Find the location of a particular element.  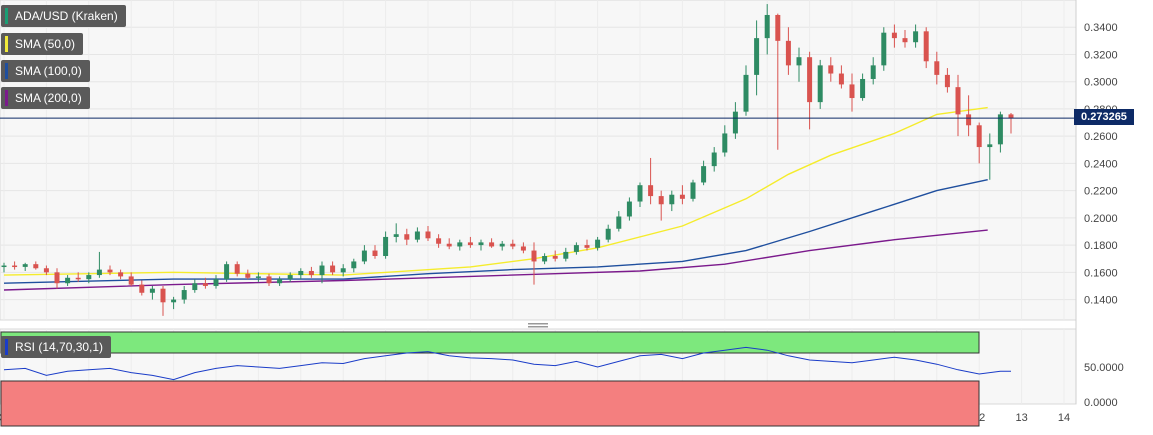

pane-divider-handle-bottom is located at coordinates (538, 327).